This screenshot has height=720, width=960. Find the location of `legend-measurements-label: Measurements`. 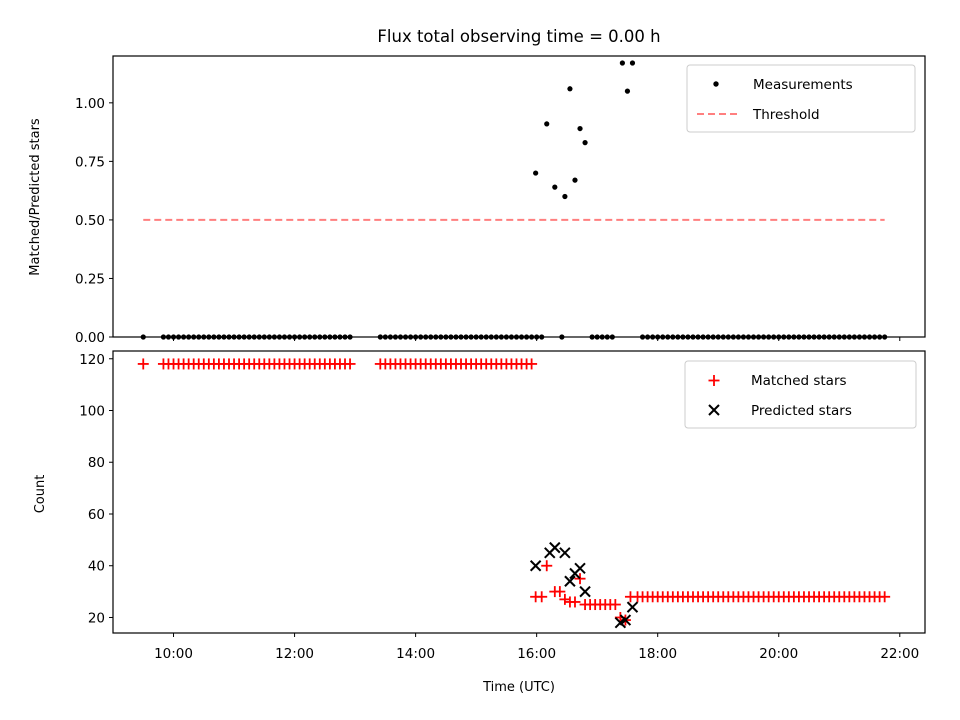

legend-measurements-label: Measurements is located at coordinates (803, 85).